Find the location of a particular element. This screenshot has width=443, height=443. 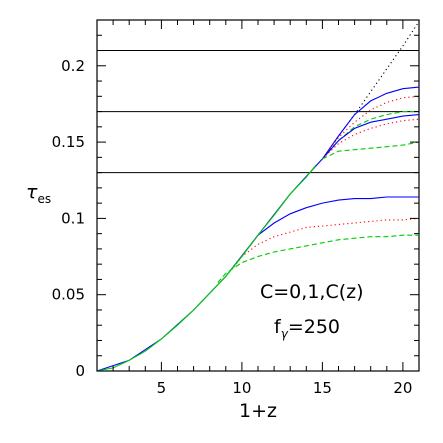

y-tick-label: 0.1 is located at coordinates (73, 218).